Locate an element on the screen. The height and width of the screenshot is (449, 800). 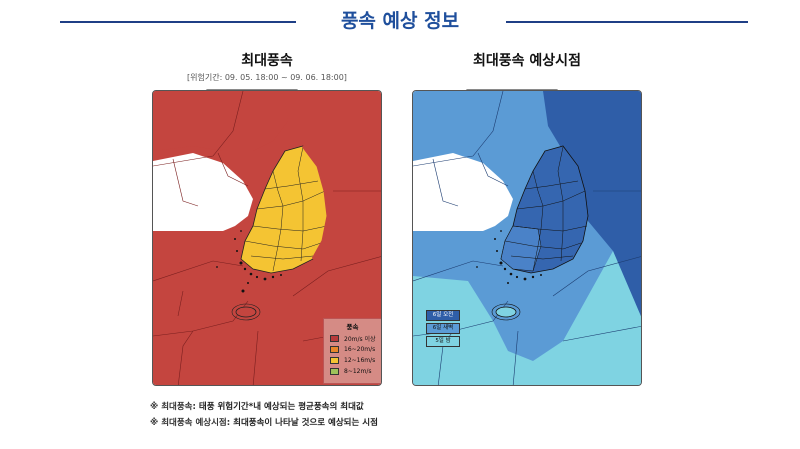
legend-item: 12~16m/s is located at coordinates (355, 360).